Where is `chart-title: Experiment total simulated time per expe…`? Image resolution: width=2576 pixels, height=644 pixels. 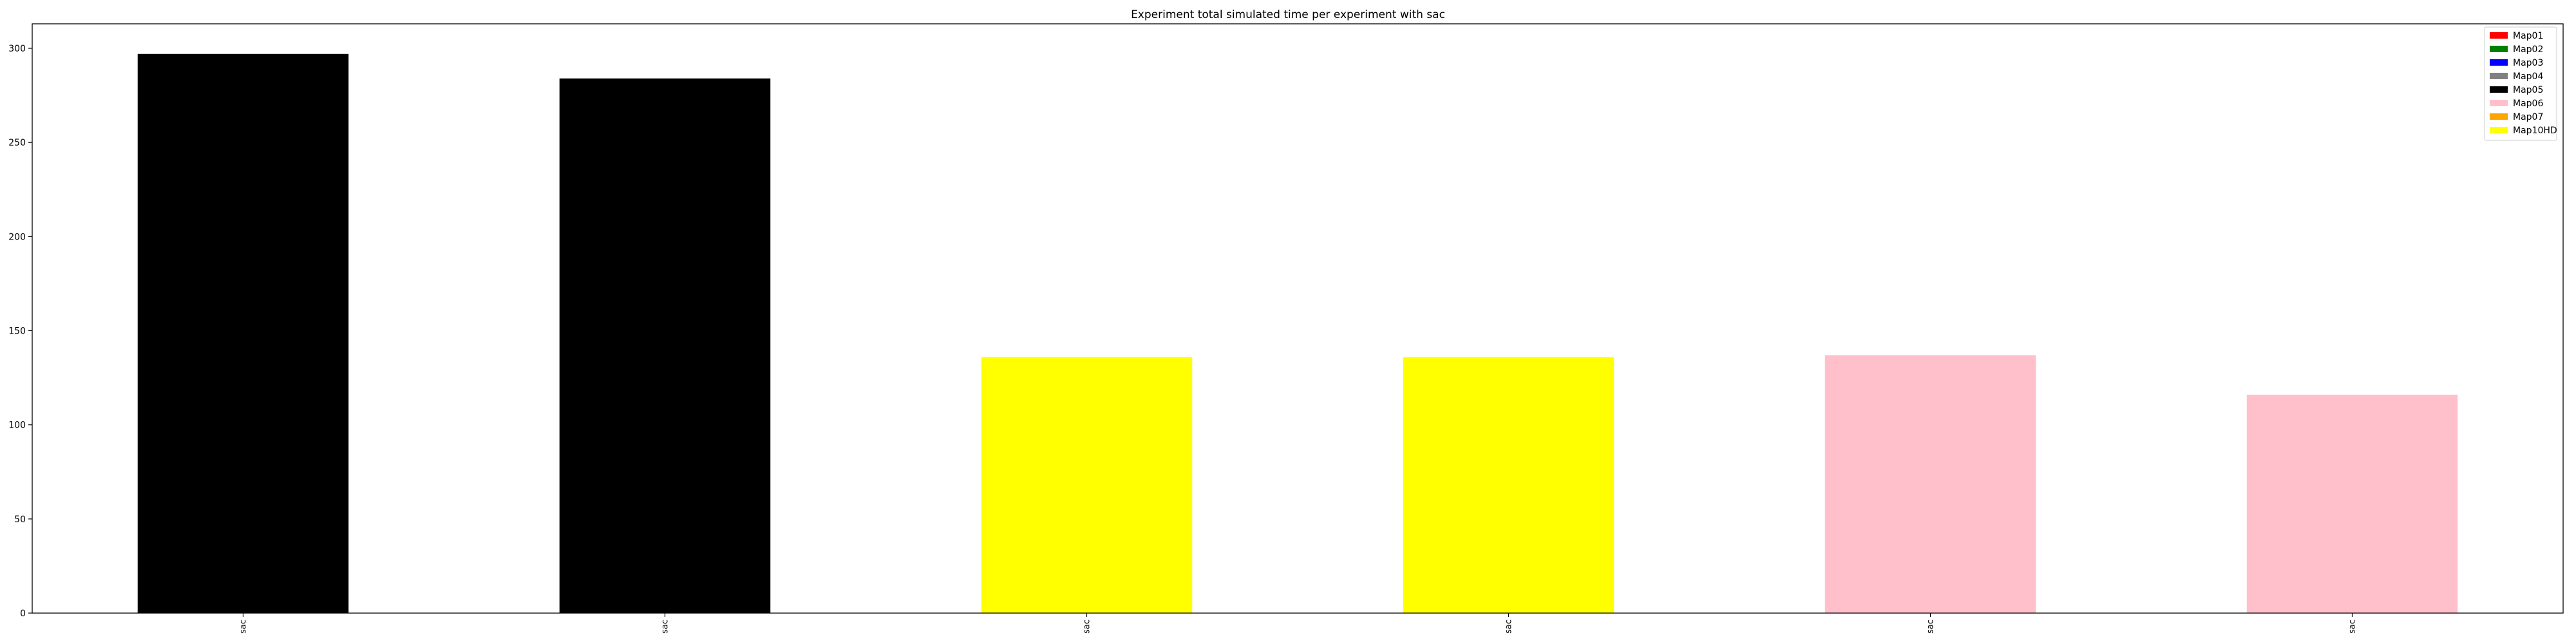 chart-title: Experiment total simulated time per expe… is located at coordinates (1288, 14).